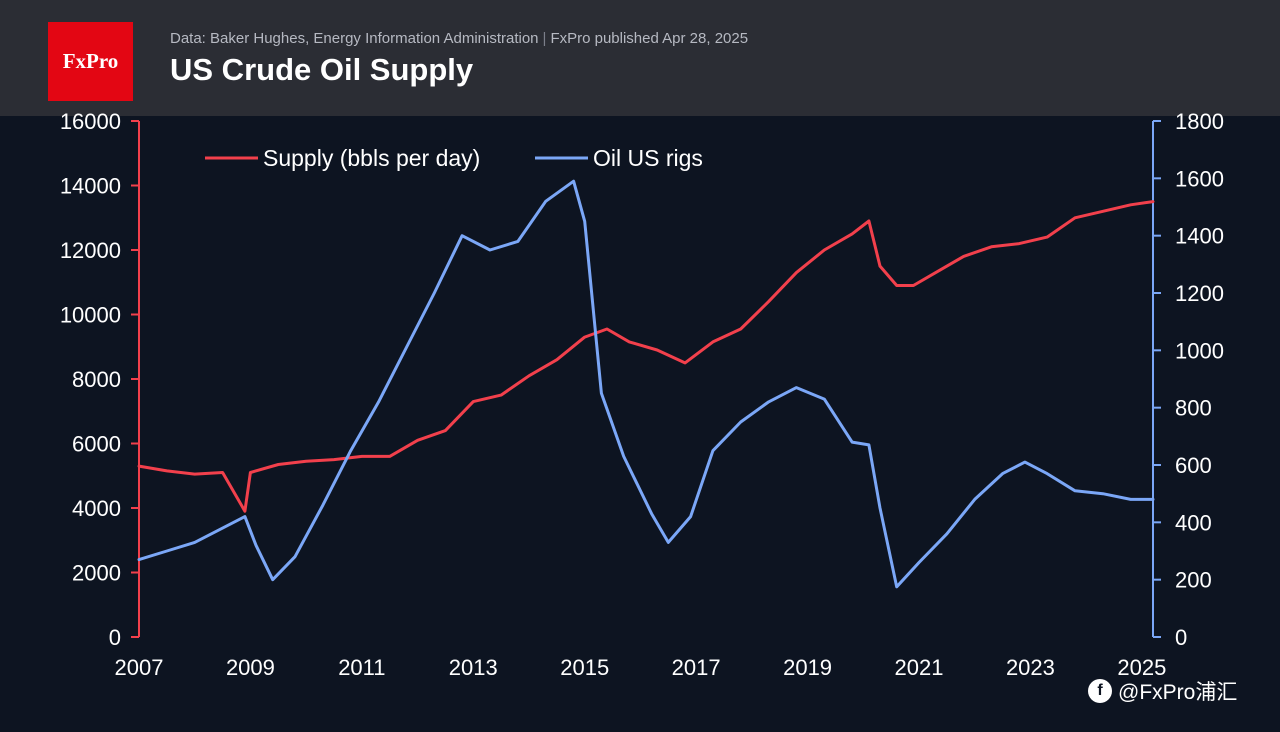 Image resolution: width=1280 pixels, height=732 pixels. Describe the element at coordinates (473, 667) in the screenshot. I see `x-axis-tick-label: 2013` at that location.